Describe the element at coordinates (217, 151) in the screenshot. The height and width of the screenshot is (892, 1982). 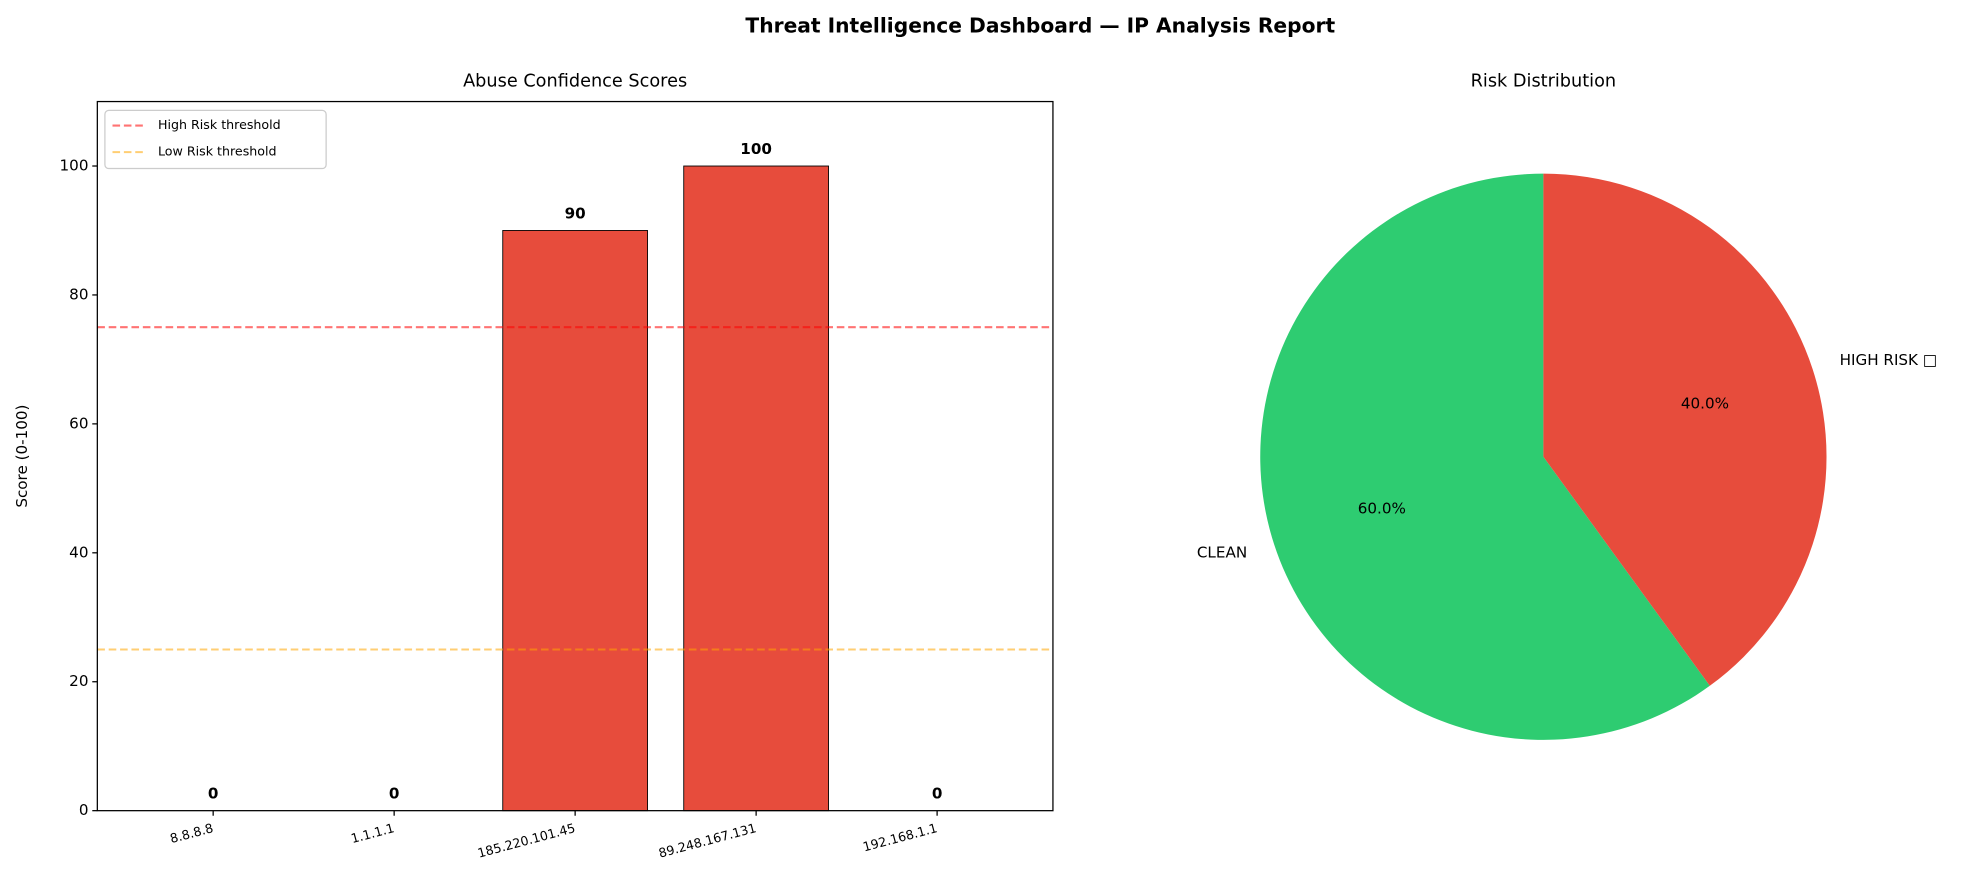
I see `legend-label: Low Risk threshold` at that location.